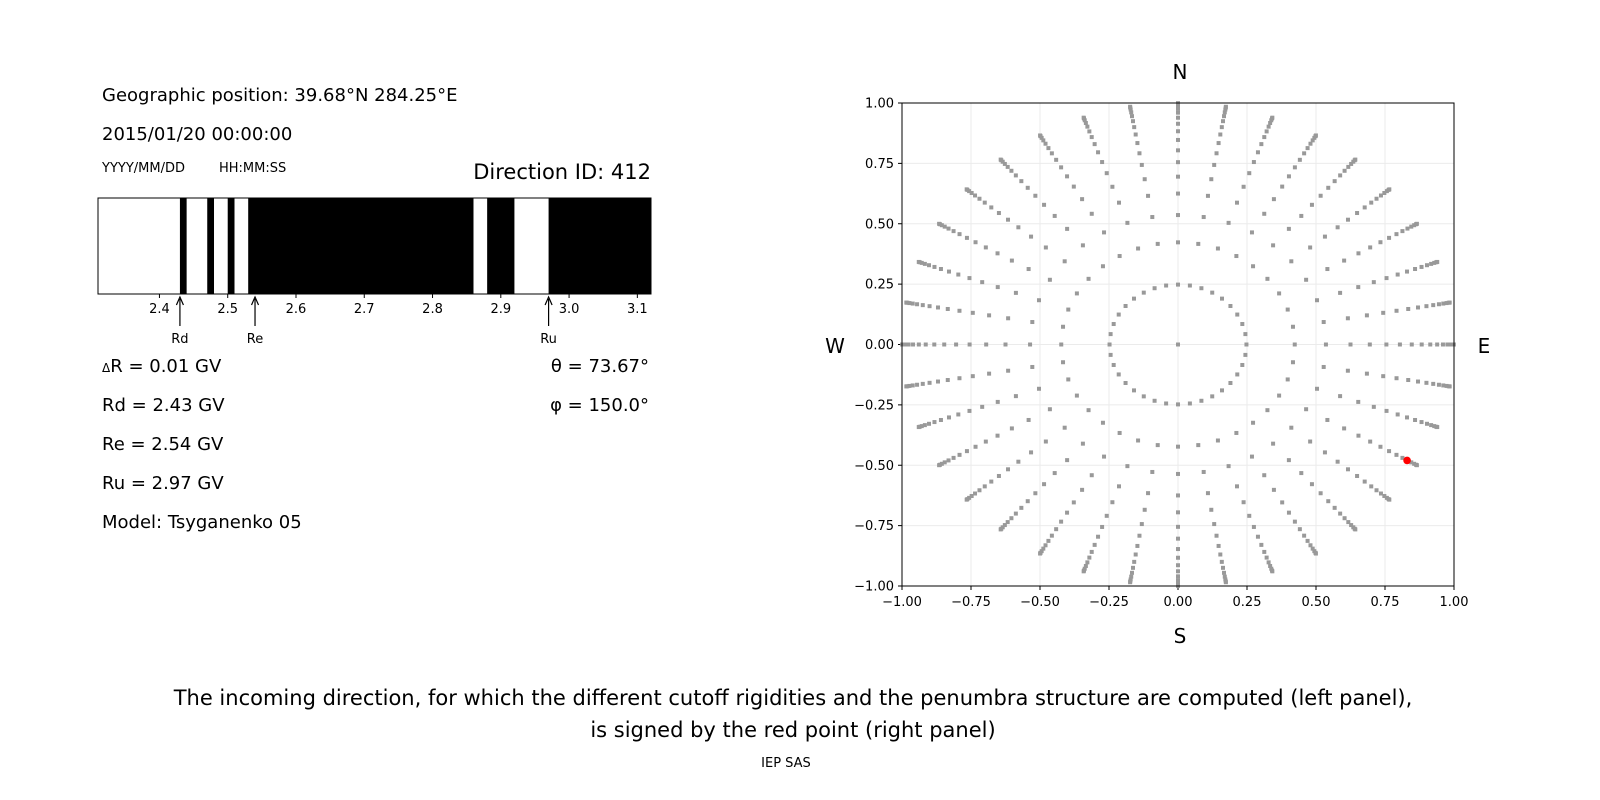 This screenshot has height=800, width=1600. I want to click on x-tick-label: 0.00, so click(1178, 602).